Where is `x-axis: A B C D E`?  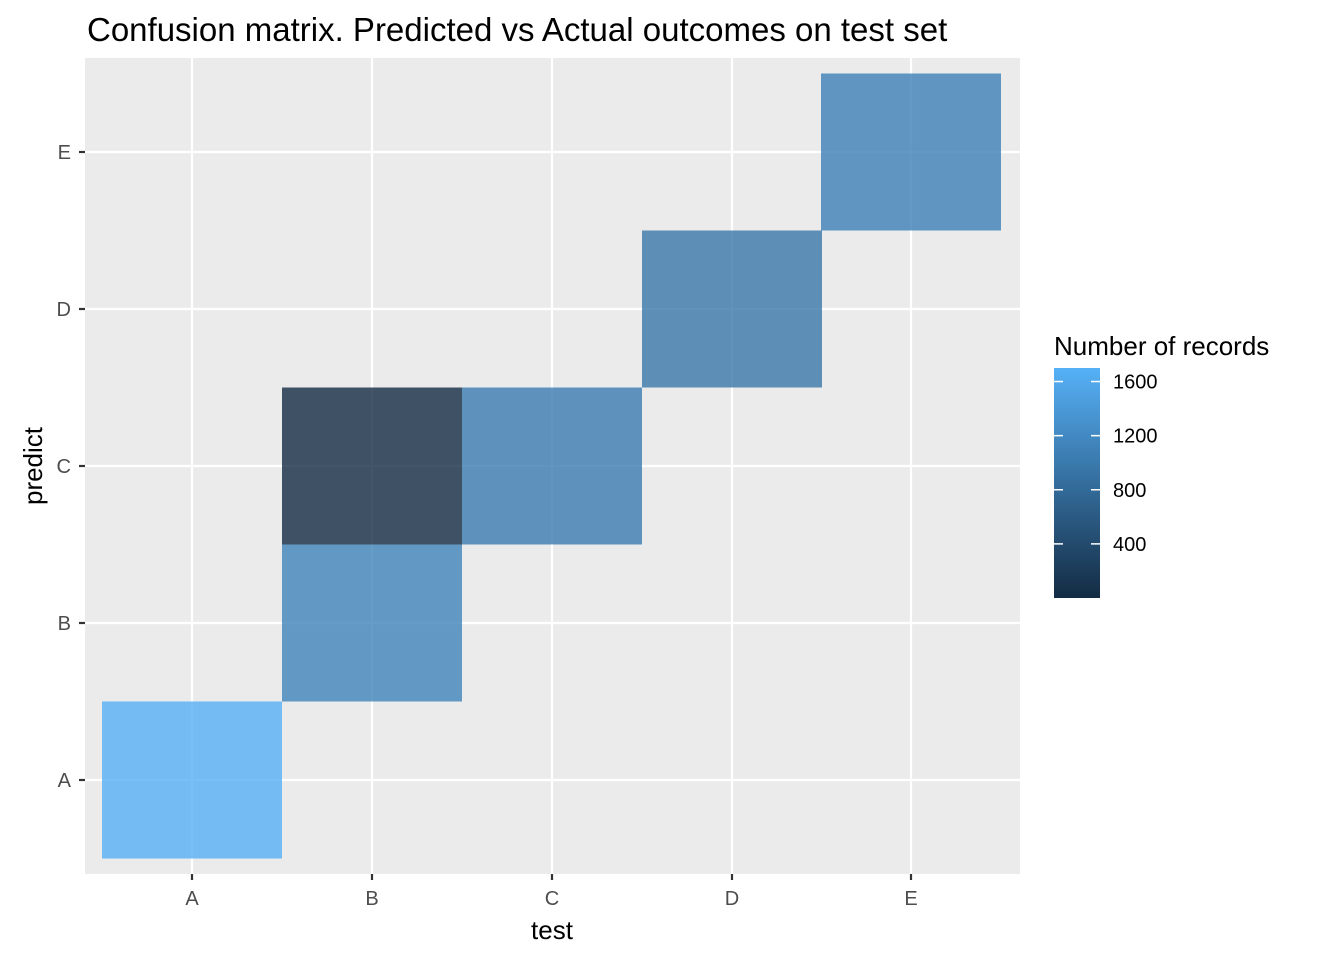
x-axis: A B C D E is located at coordinates (551, 892).